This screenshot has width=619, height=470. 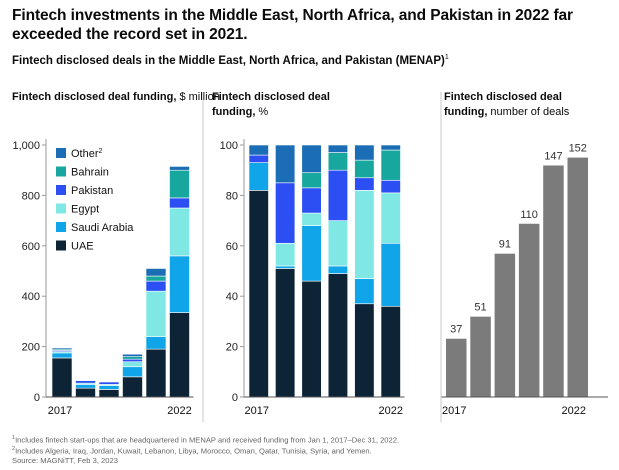 I want to click on deal-bar-2022, so click(x=577, y=277).